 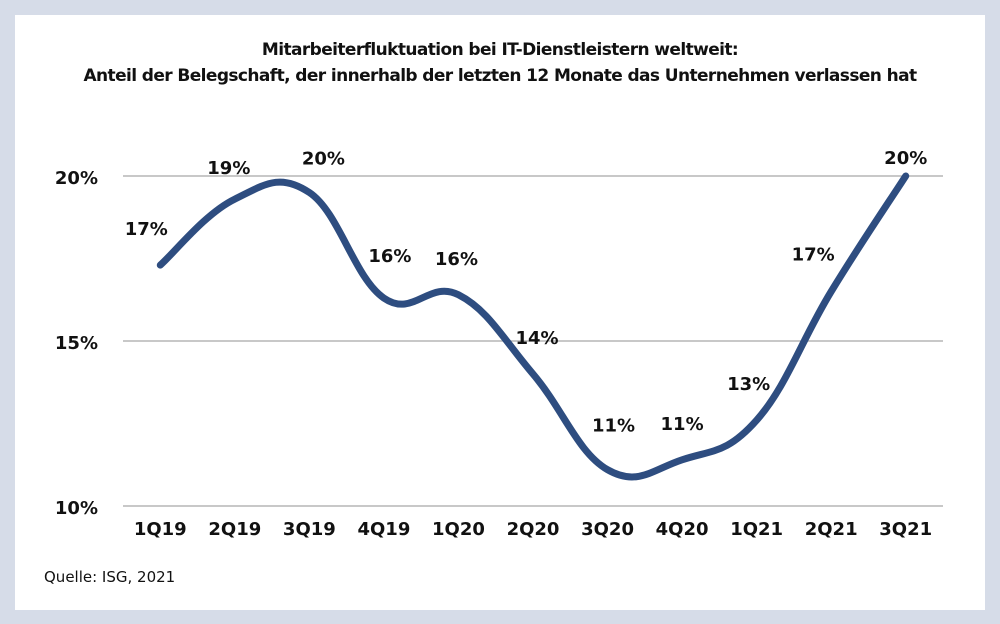 What do you see at coordinates (831, 529) in the screenshot?
I see `x-tick-label: 2Q21` at bounding box center [831, 529].